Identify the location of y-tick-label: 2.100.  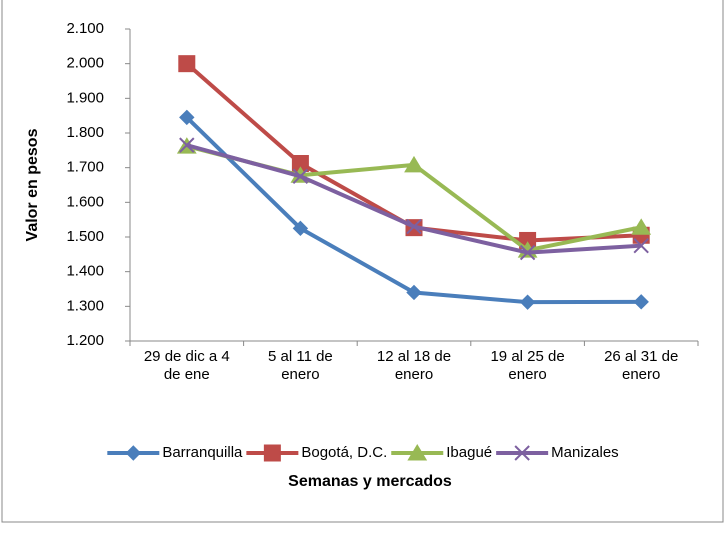
(85, 28).